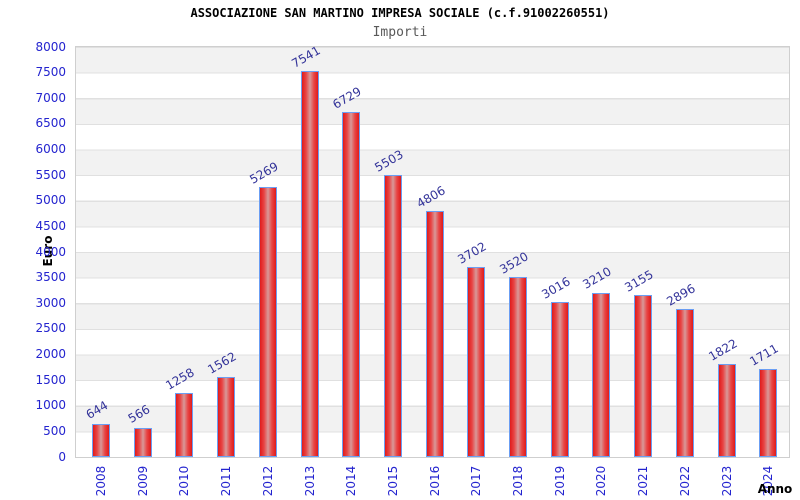 The height and width of the screenshot is (500, 800). Describe the element at coordinates (392, 315) in the screenshot. I see `bar-2015` at that location.